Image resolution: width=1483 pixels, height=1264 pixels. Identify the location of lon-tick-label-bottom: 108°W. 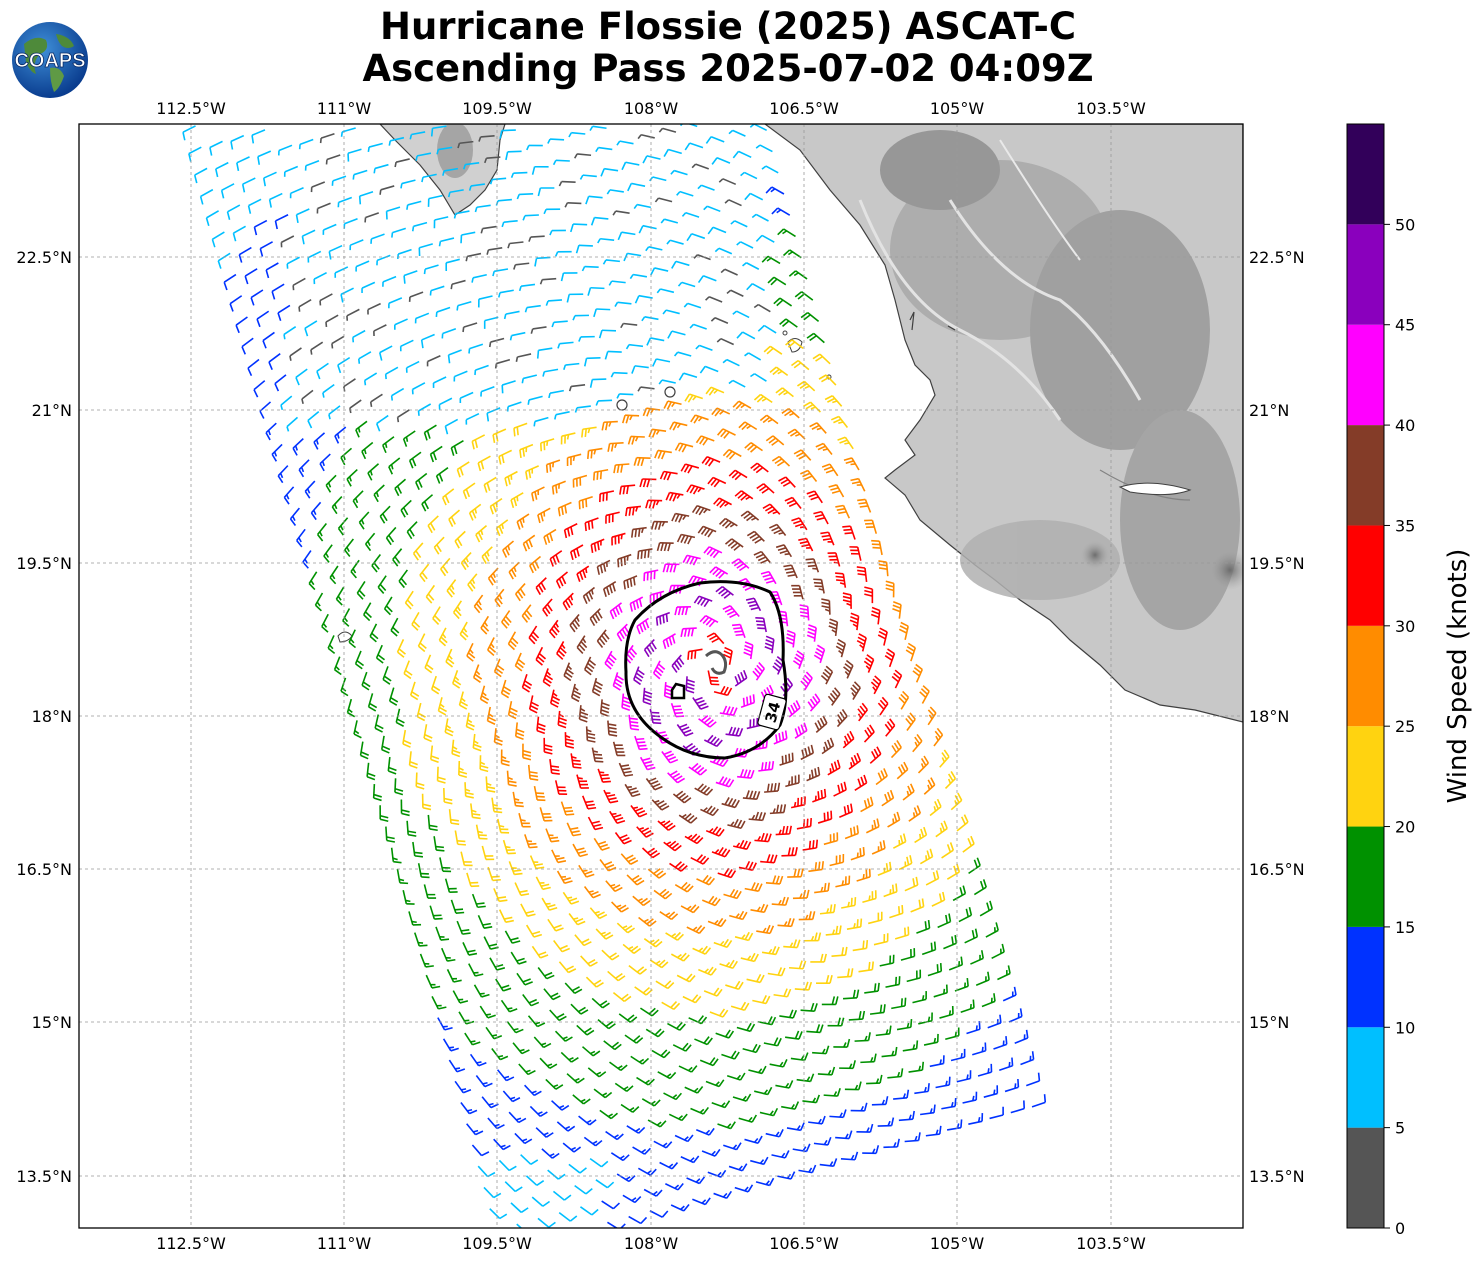
(651, 1243).